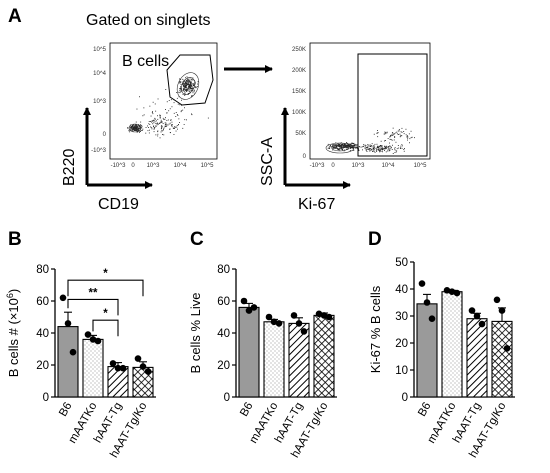 This screenshot has height=473, width=550. I want to click on flow-plot1-ylabel: B220, so click(69, 167).